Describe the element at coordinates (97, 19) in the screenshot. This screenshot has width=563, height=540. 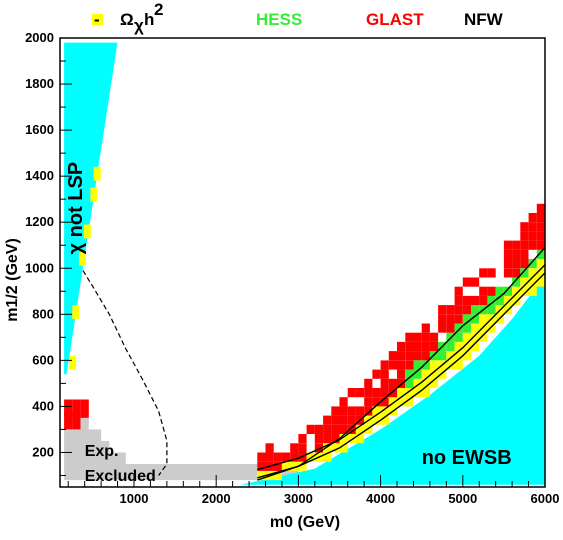
I see `legend-relic-marker: -` at that location.